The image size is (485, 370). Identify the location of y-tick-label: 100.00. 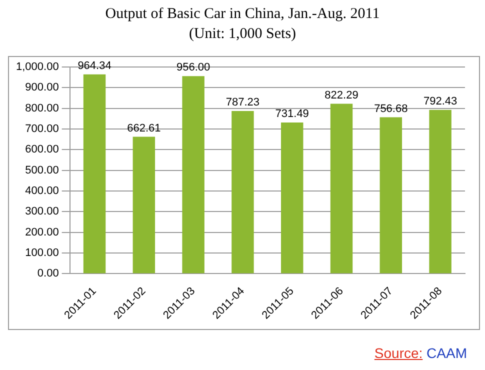
(42, 253).